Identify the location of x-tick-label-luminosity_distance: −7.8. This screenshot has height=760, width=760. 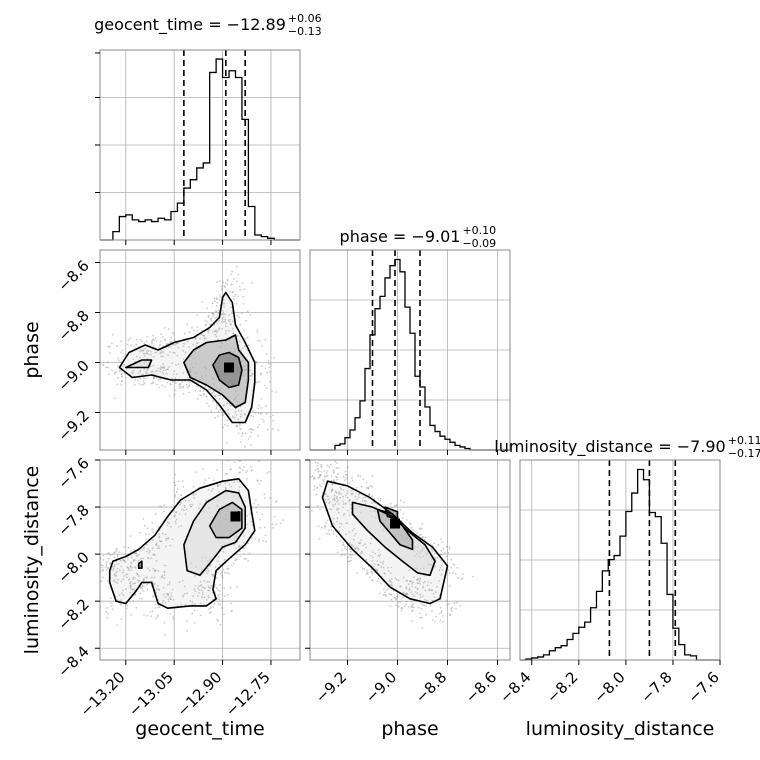
(656, 687).